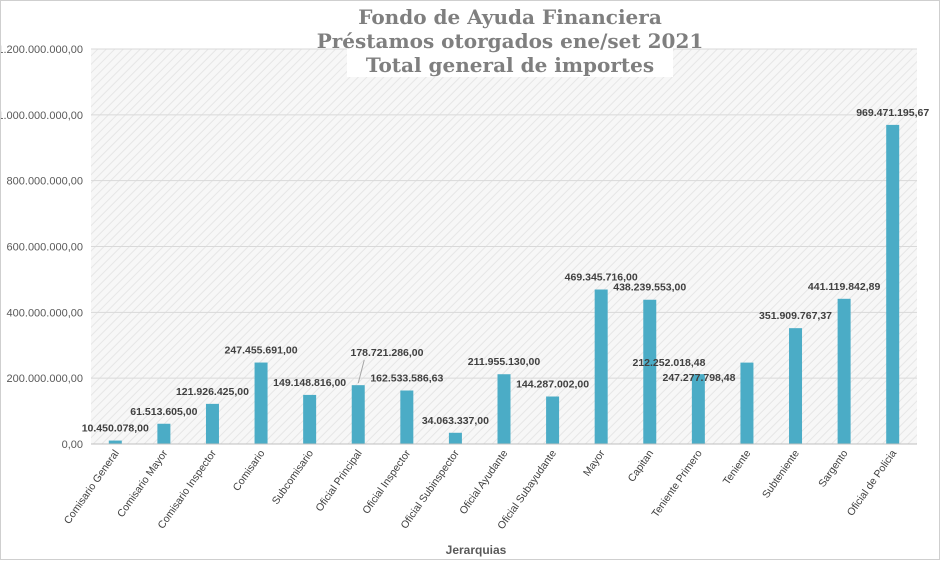 Image resolution: width=940 pixels, height=561 pixels. Describe the element at coordinates (406, 378) in the screenshot. I see `data-label: 162.533.586,63` at that location.